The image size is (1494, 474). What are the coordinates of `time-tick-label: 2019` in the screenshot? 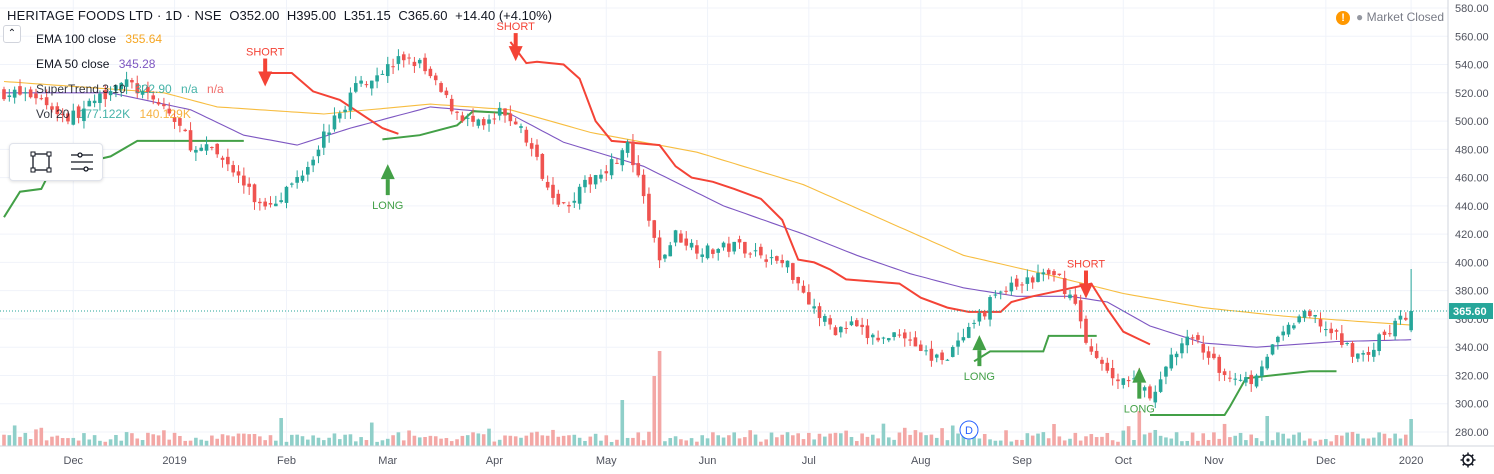 It's located at (174, 461).